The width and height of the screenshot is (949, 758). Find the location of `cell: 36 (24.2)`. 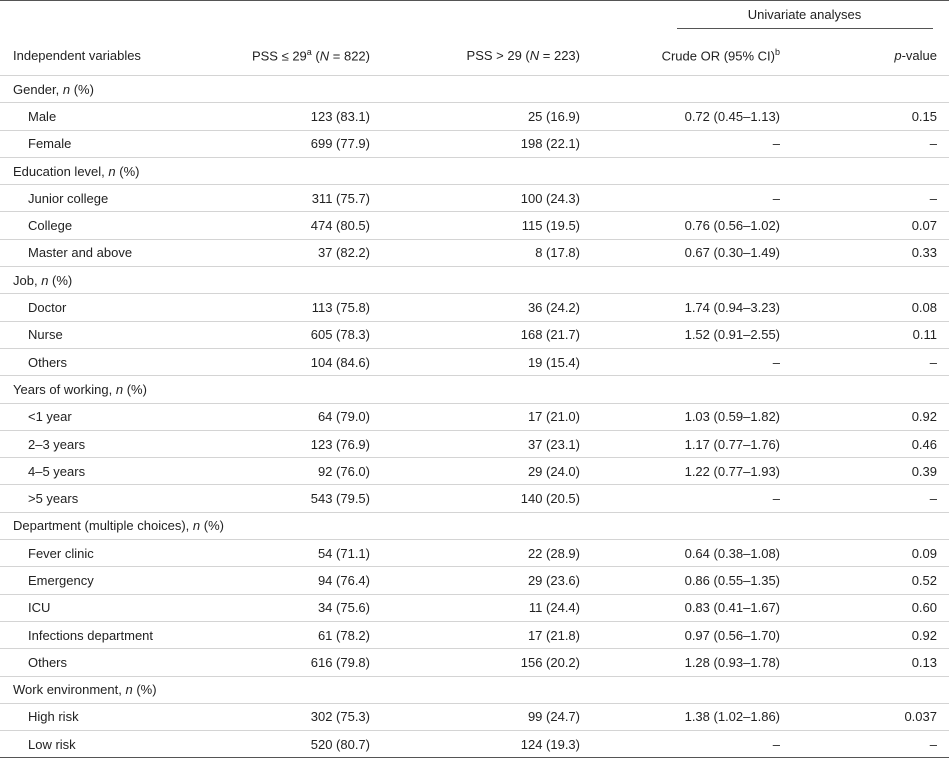

cell: 36 (24.2) is located at coordinates (485, 307).